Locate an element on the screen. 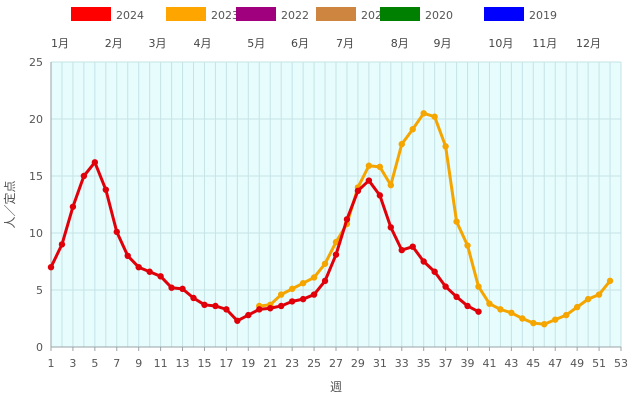 This screenshot has height=400, width=630. legend-item-2020: 2020 is located at coordinates (416, 14).